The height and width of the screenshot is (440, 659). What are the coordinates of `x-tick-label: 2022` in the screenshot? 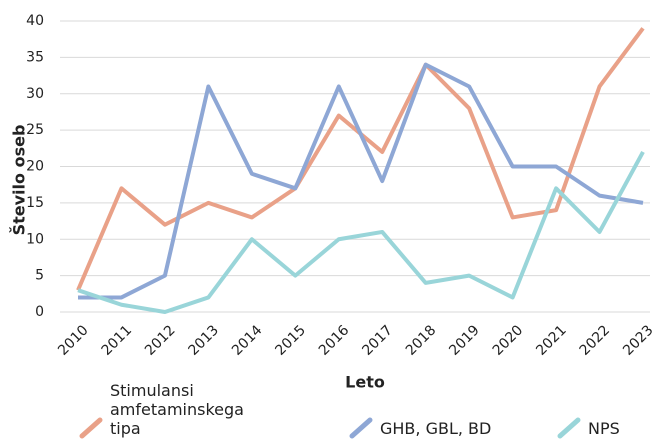 It's located at (595, 340).